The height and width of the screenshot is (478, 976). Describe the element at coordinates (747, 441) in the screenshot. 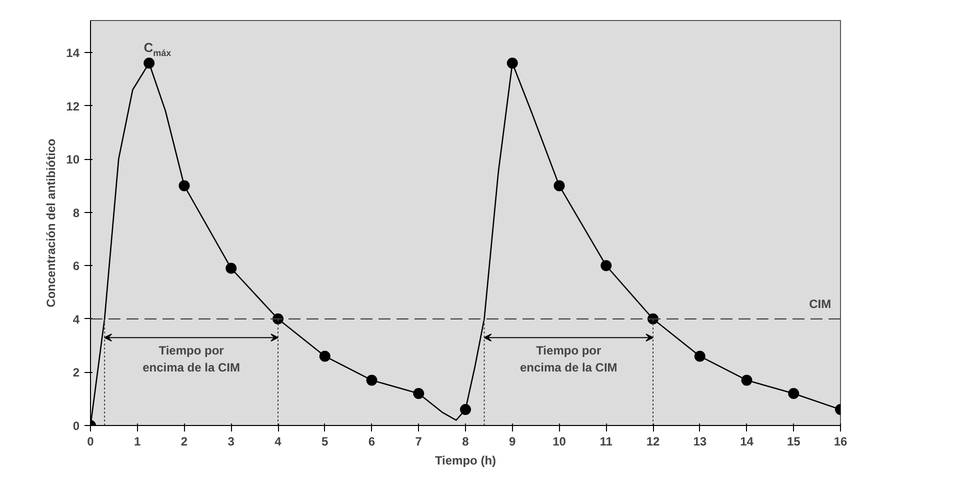

I see `x-tick-label: 14` at that location.